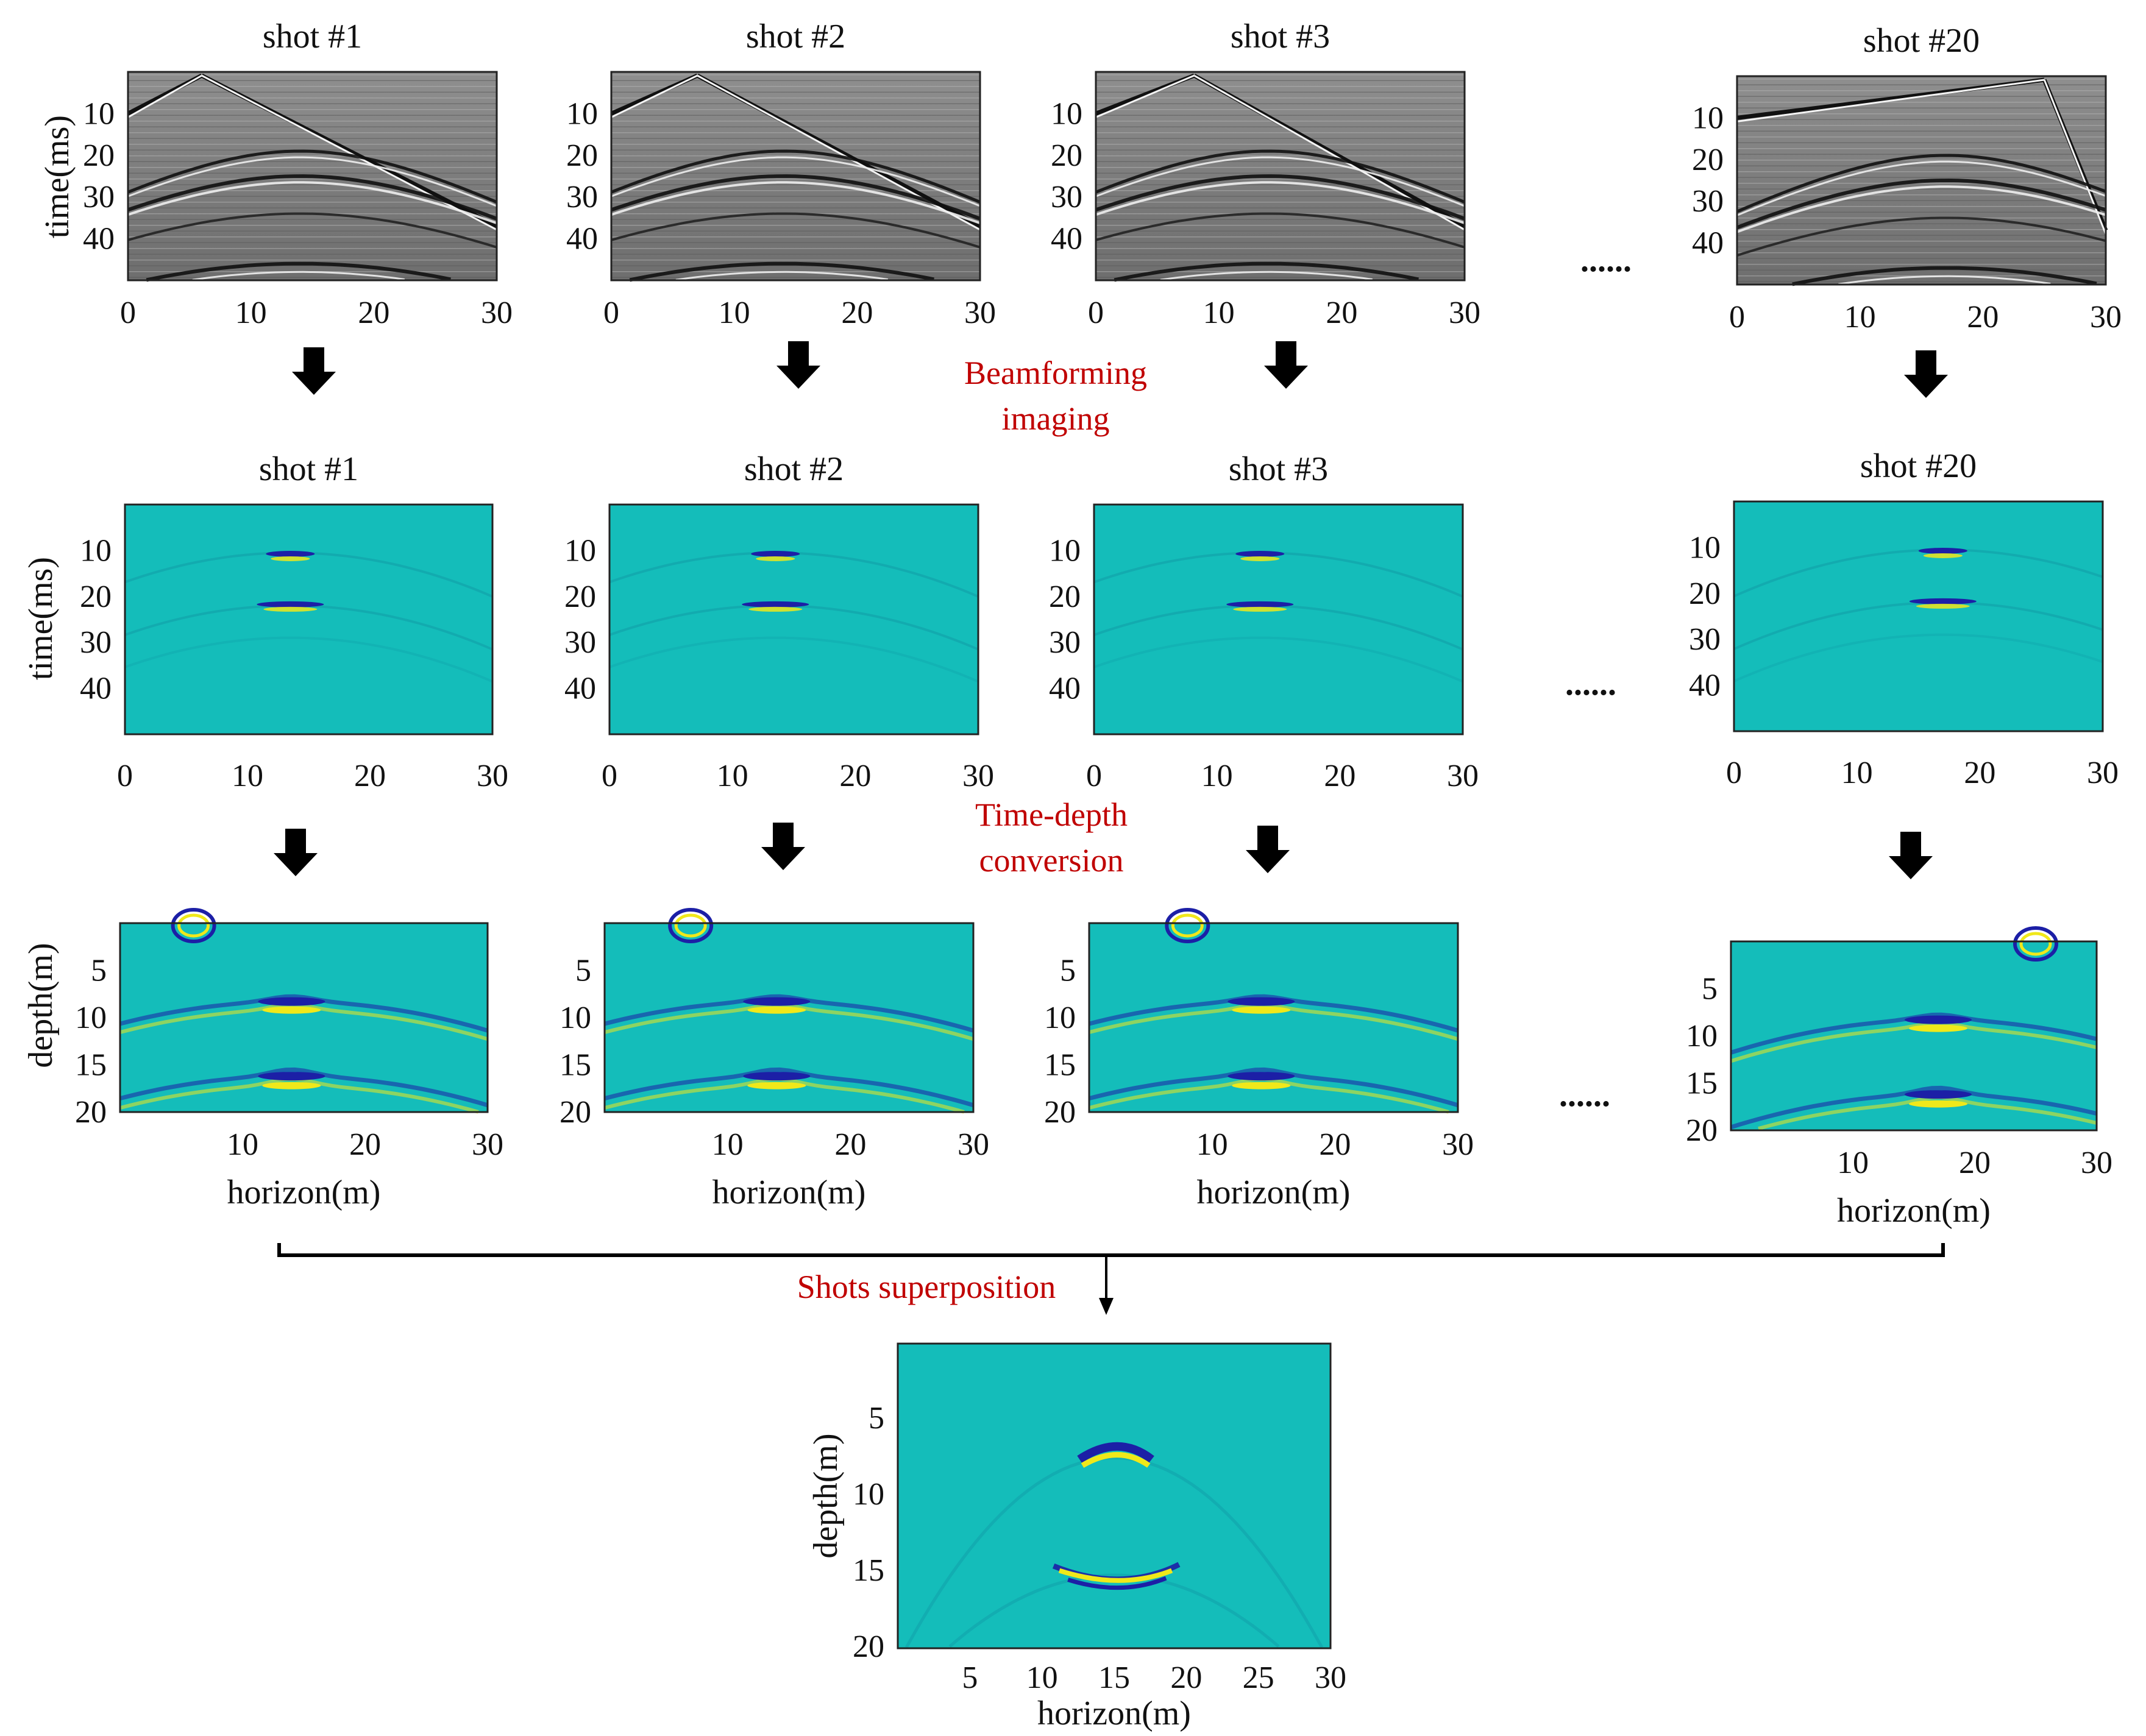  What do you see at coordinates (1051, 860) in the screenshot?
I see `step-label-time-depth: conversion` at bounding box center [1051, 860].